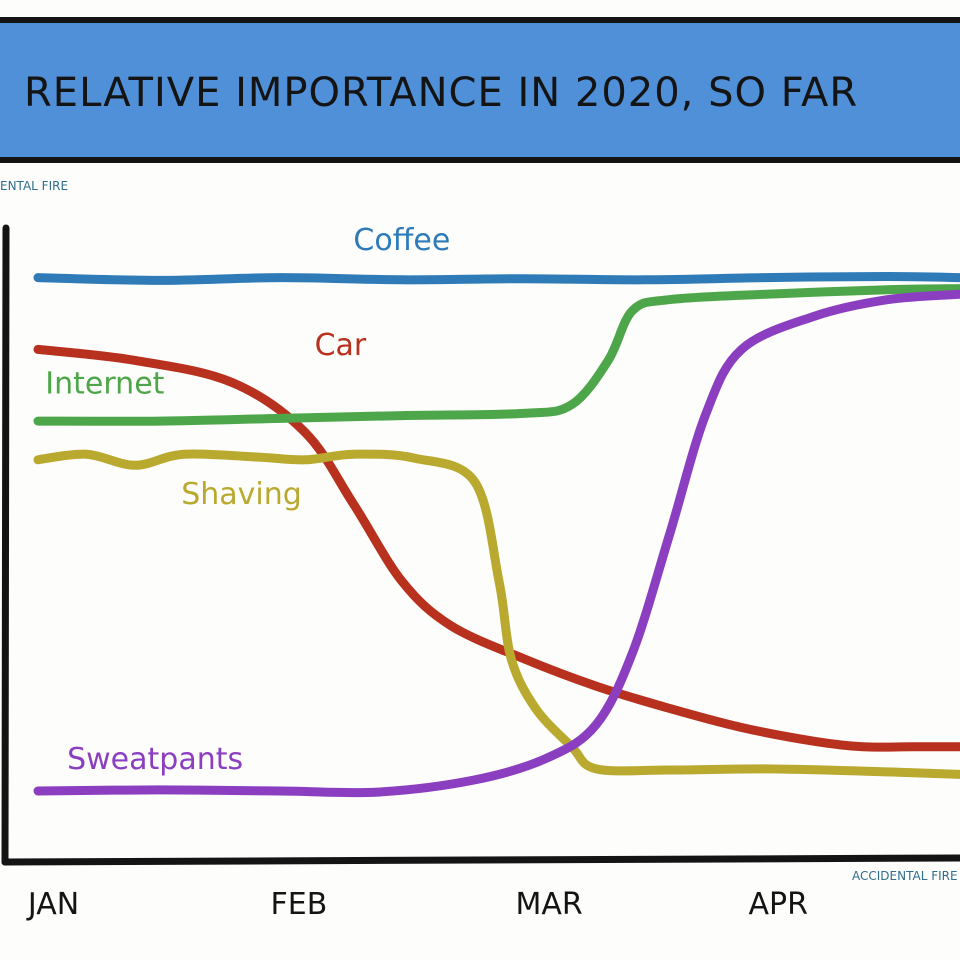 The height and width of the screenshot is (960, 960). I want to click on series-label-internet: Internet, so click(104, 384).